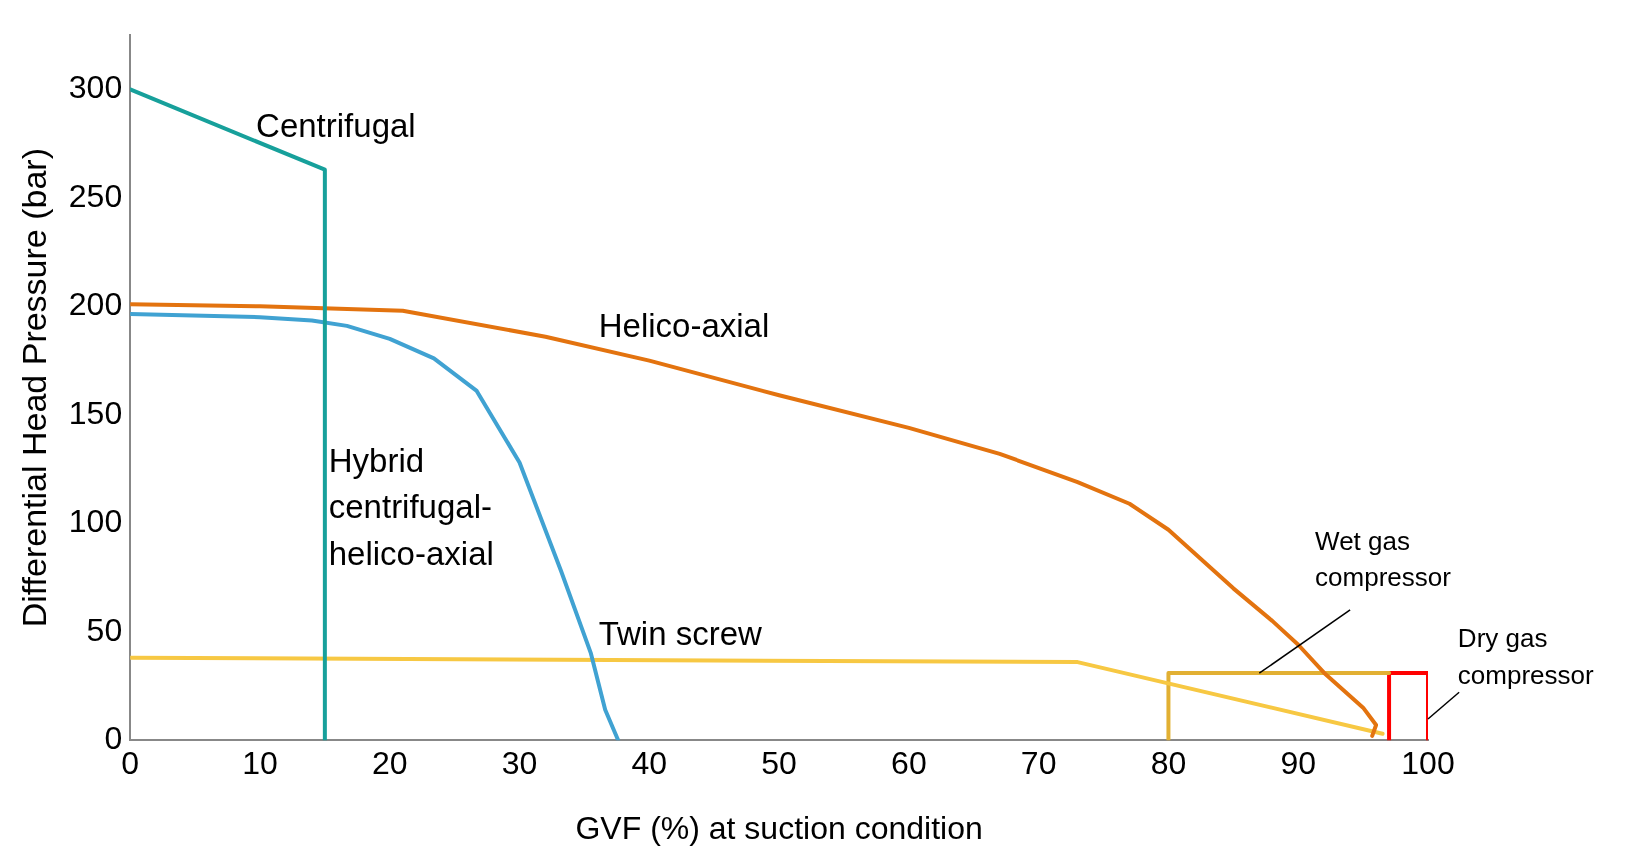  I want to click on y-tick-label: 50, so click(104, 629).